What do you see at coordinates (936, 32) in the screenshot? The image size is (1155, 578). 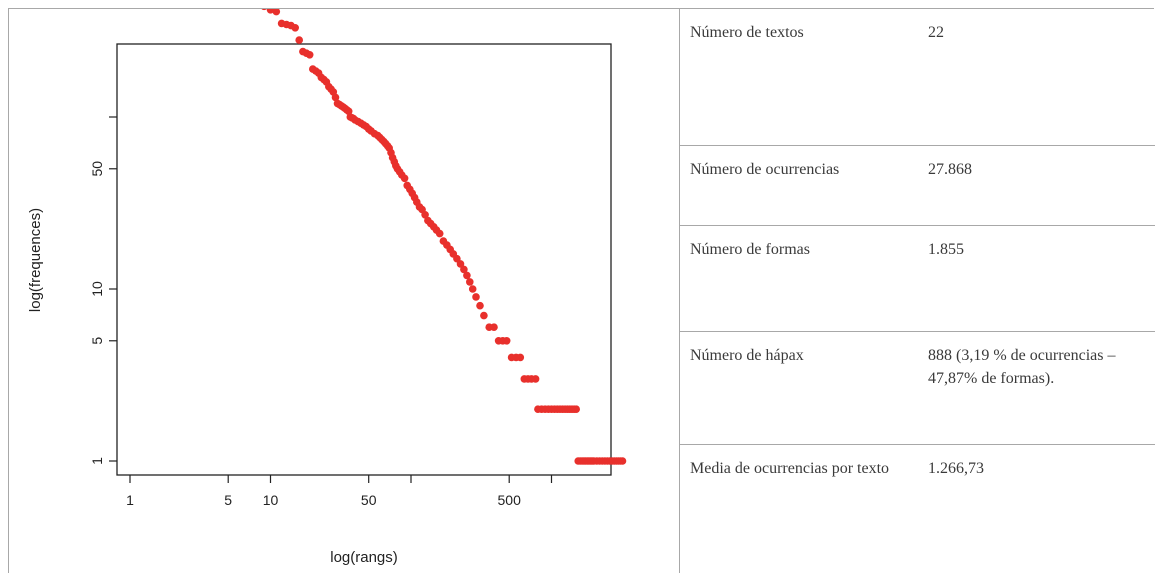 I see `row-value: 22` at bounding box center [936, 32].